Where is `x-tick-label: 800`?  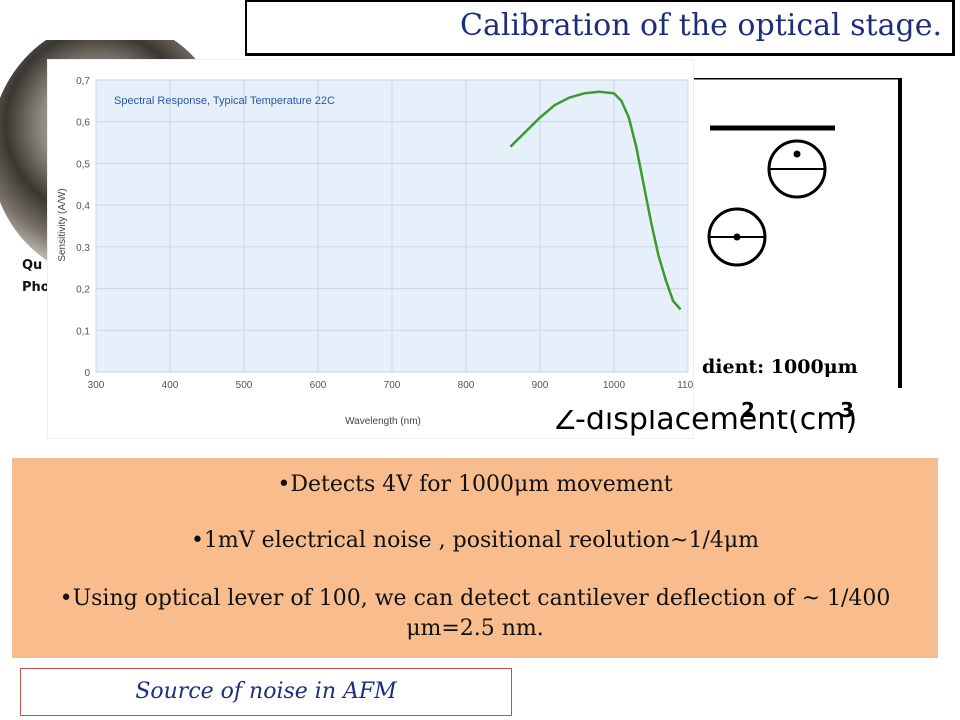 x-tick-label: 800 is located at coordinates (466, 385).